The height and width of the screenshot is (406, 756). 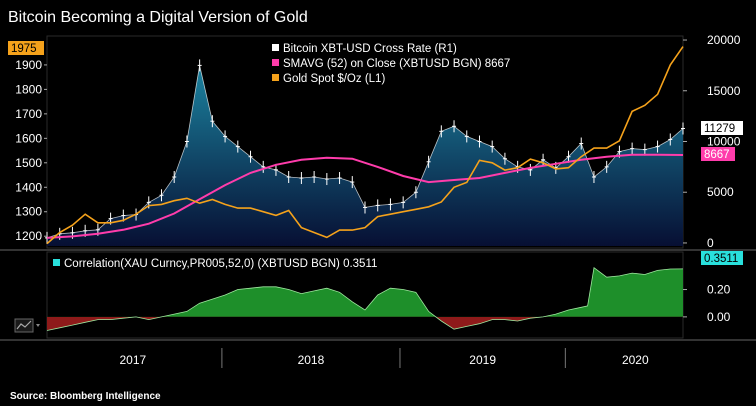 I want to click on left-tick-label: 1300, so click(x=28, y=212).